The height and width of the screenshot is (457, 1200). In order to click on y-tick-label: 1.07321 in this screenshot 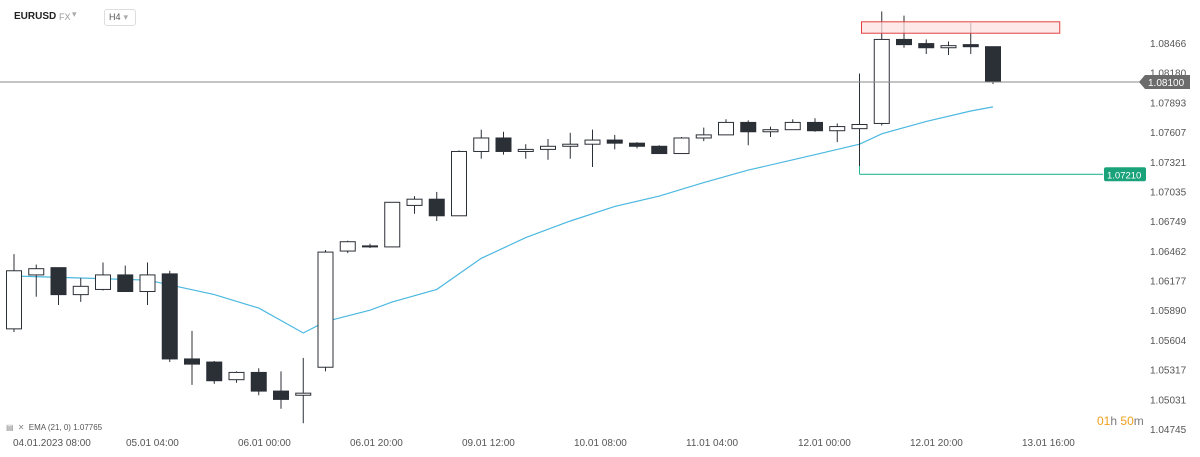, I will do `click(1168, 163)`.